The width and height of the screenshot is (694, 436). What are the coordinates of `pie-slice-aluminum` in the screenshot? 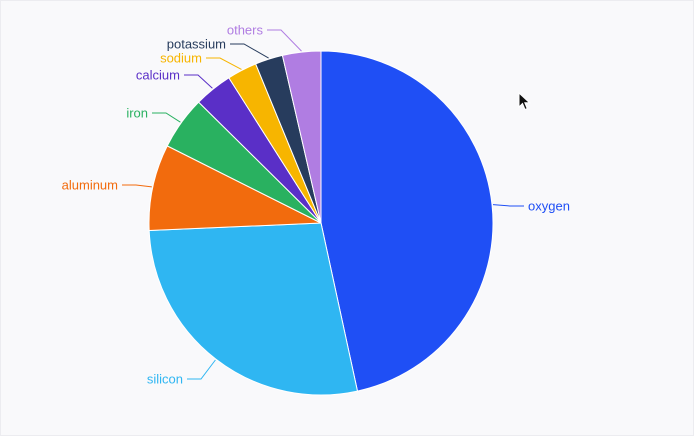 It's located at (235, 188).